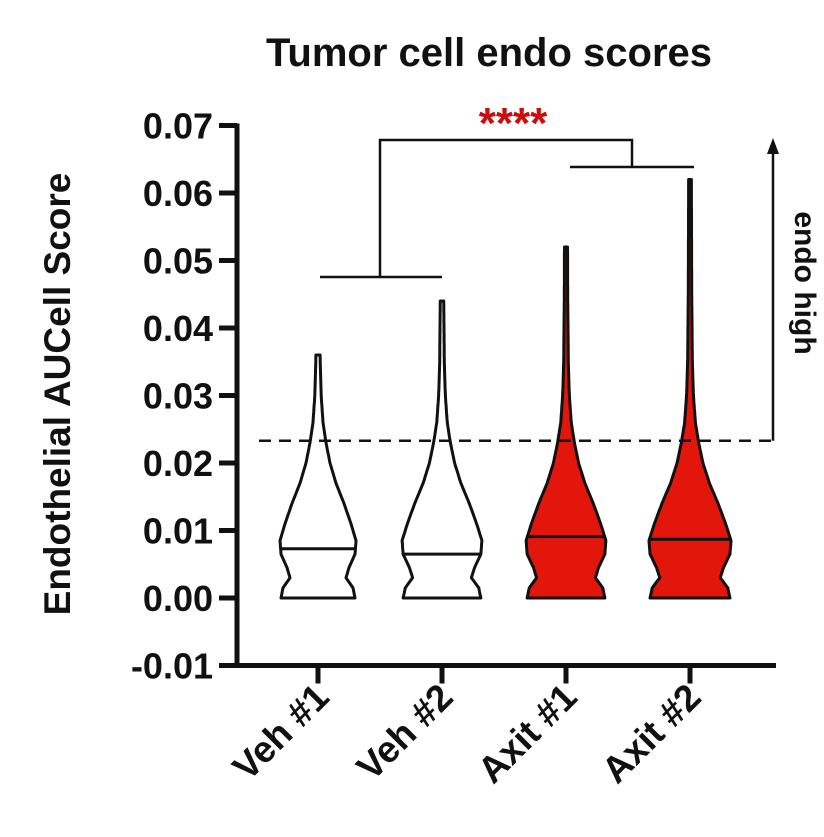 Image resolution: width=824 pixels, height=837 pixels. What do you see at coordinates (804, 282) in the screenshot?
I see `endo-high-label: endo high` at bounding box center [804, 282].